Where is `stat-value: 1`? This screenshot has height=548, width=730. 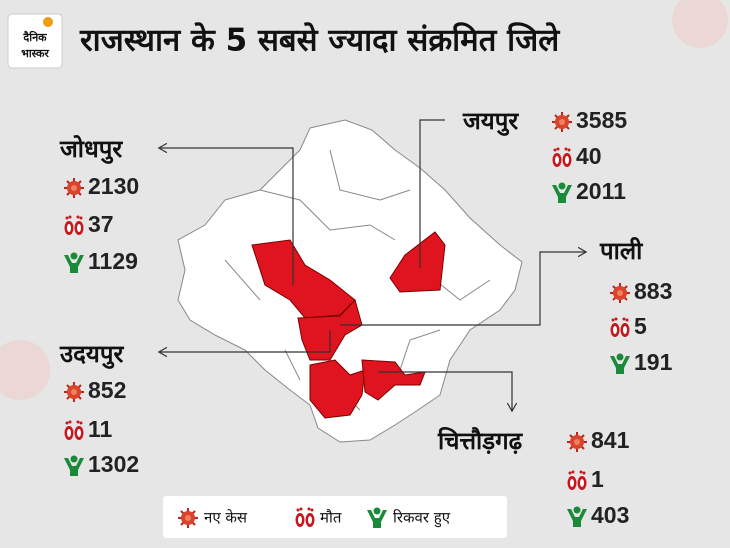 stat-value: 1 is located at coordinates (597, 479).